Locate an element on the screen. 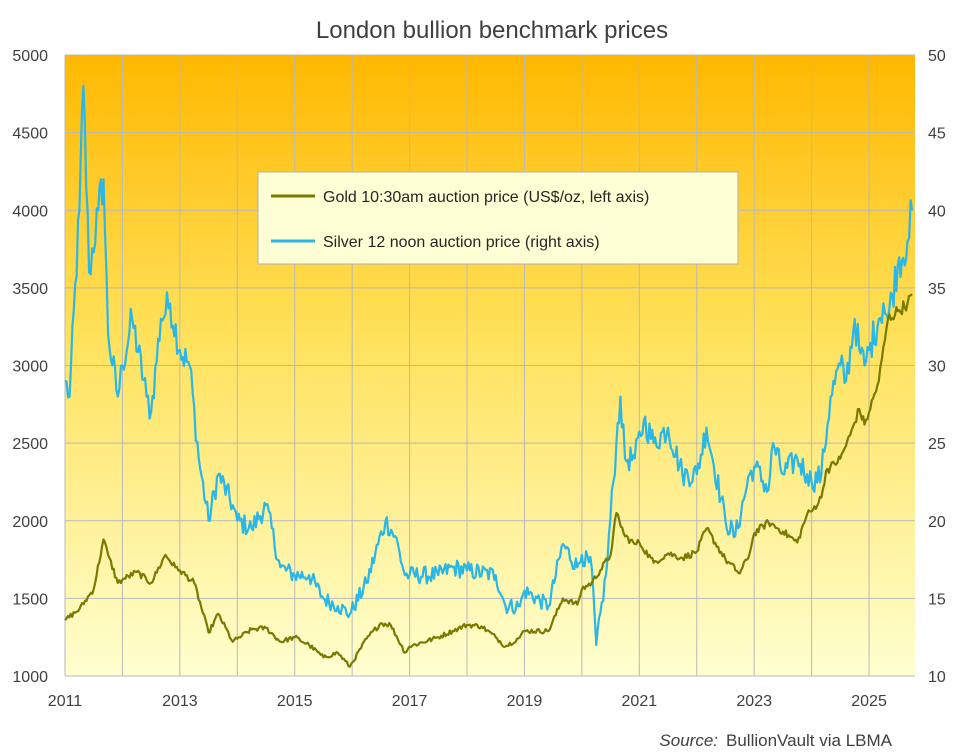  left-axis-tick-label: 3000 is located at coordinates (30, 367).